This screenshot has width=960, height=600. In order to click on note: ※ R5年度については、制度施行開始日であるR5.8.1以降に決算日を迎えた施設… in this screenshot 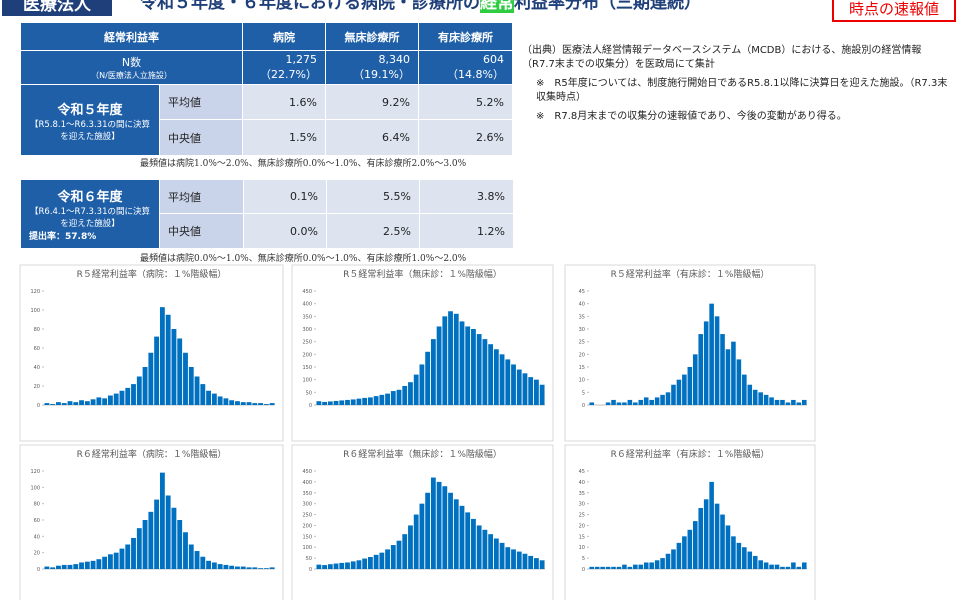, I will do `click(742, 90)`.